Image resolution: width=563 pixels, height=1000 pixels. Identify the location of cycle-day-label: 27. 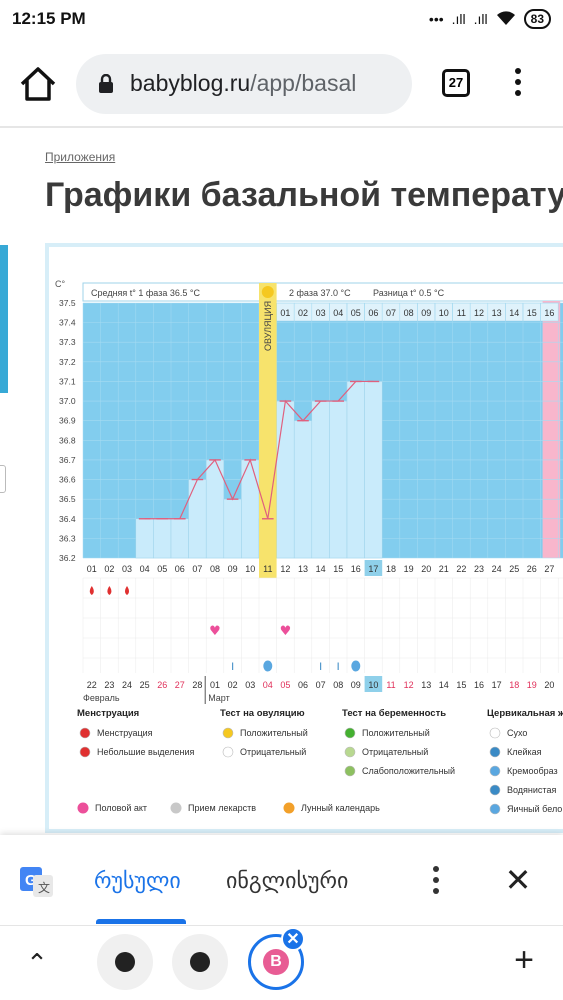
(549, 569).